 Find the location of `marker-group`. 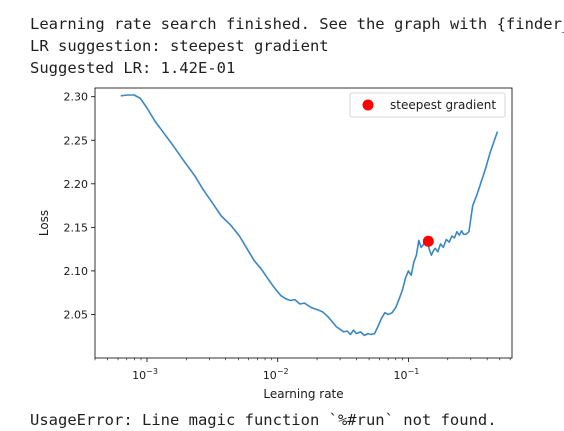

marker-group is located at coordinates (428, 241).